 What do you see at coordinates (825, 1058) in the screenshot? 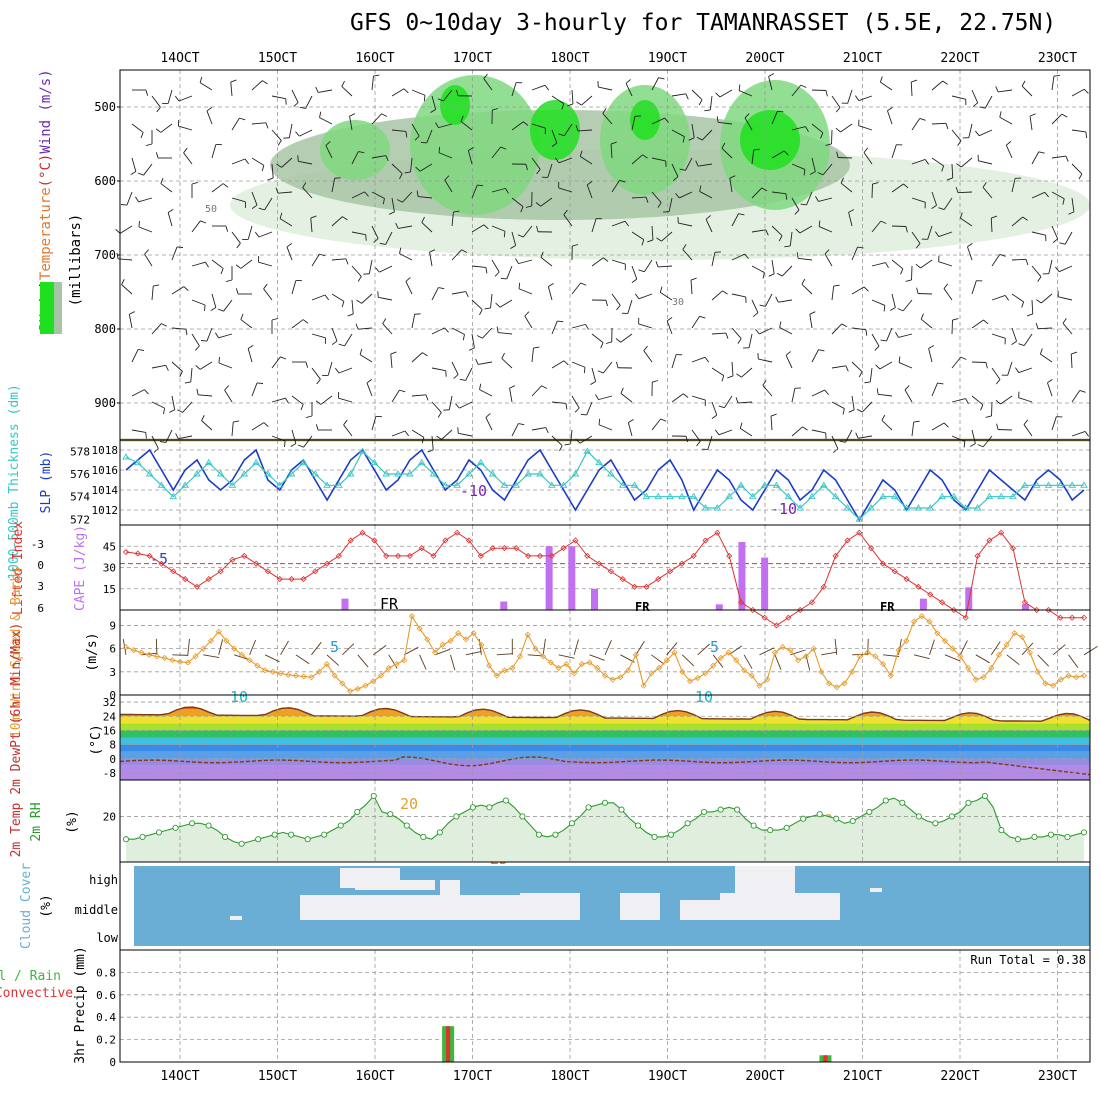
I see `precip-convective-bar` at bounding box center [825, 1058].